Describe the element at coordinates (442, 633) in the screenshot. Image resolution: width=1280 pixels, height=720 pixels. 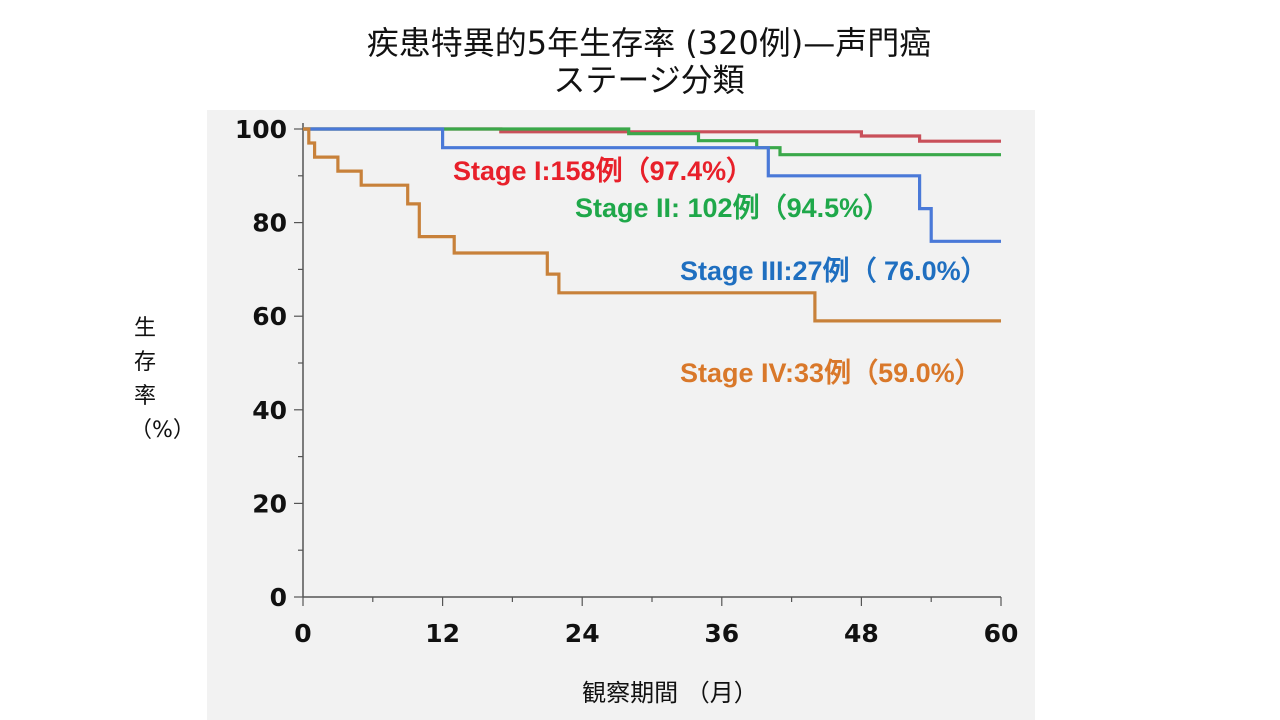
I see `x-tick-label: 12` at that location.